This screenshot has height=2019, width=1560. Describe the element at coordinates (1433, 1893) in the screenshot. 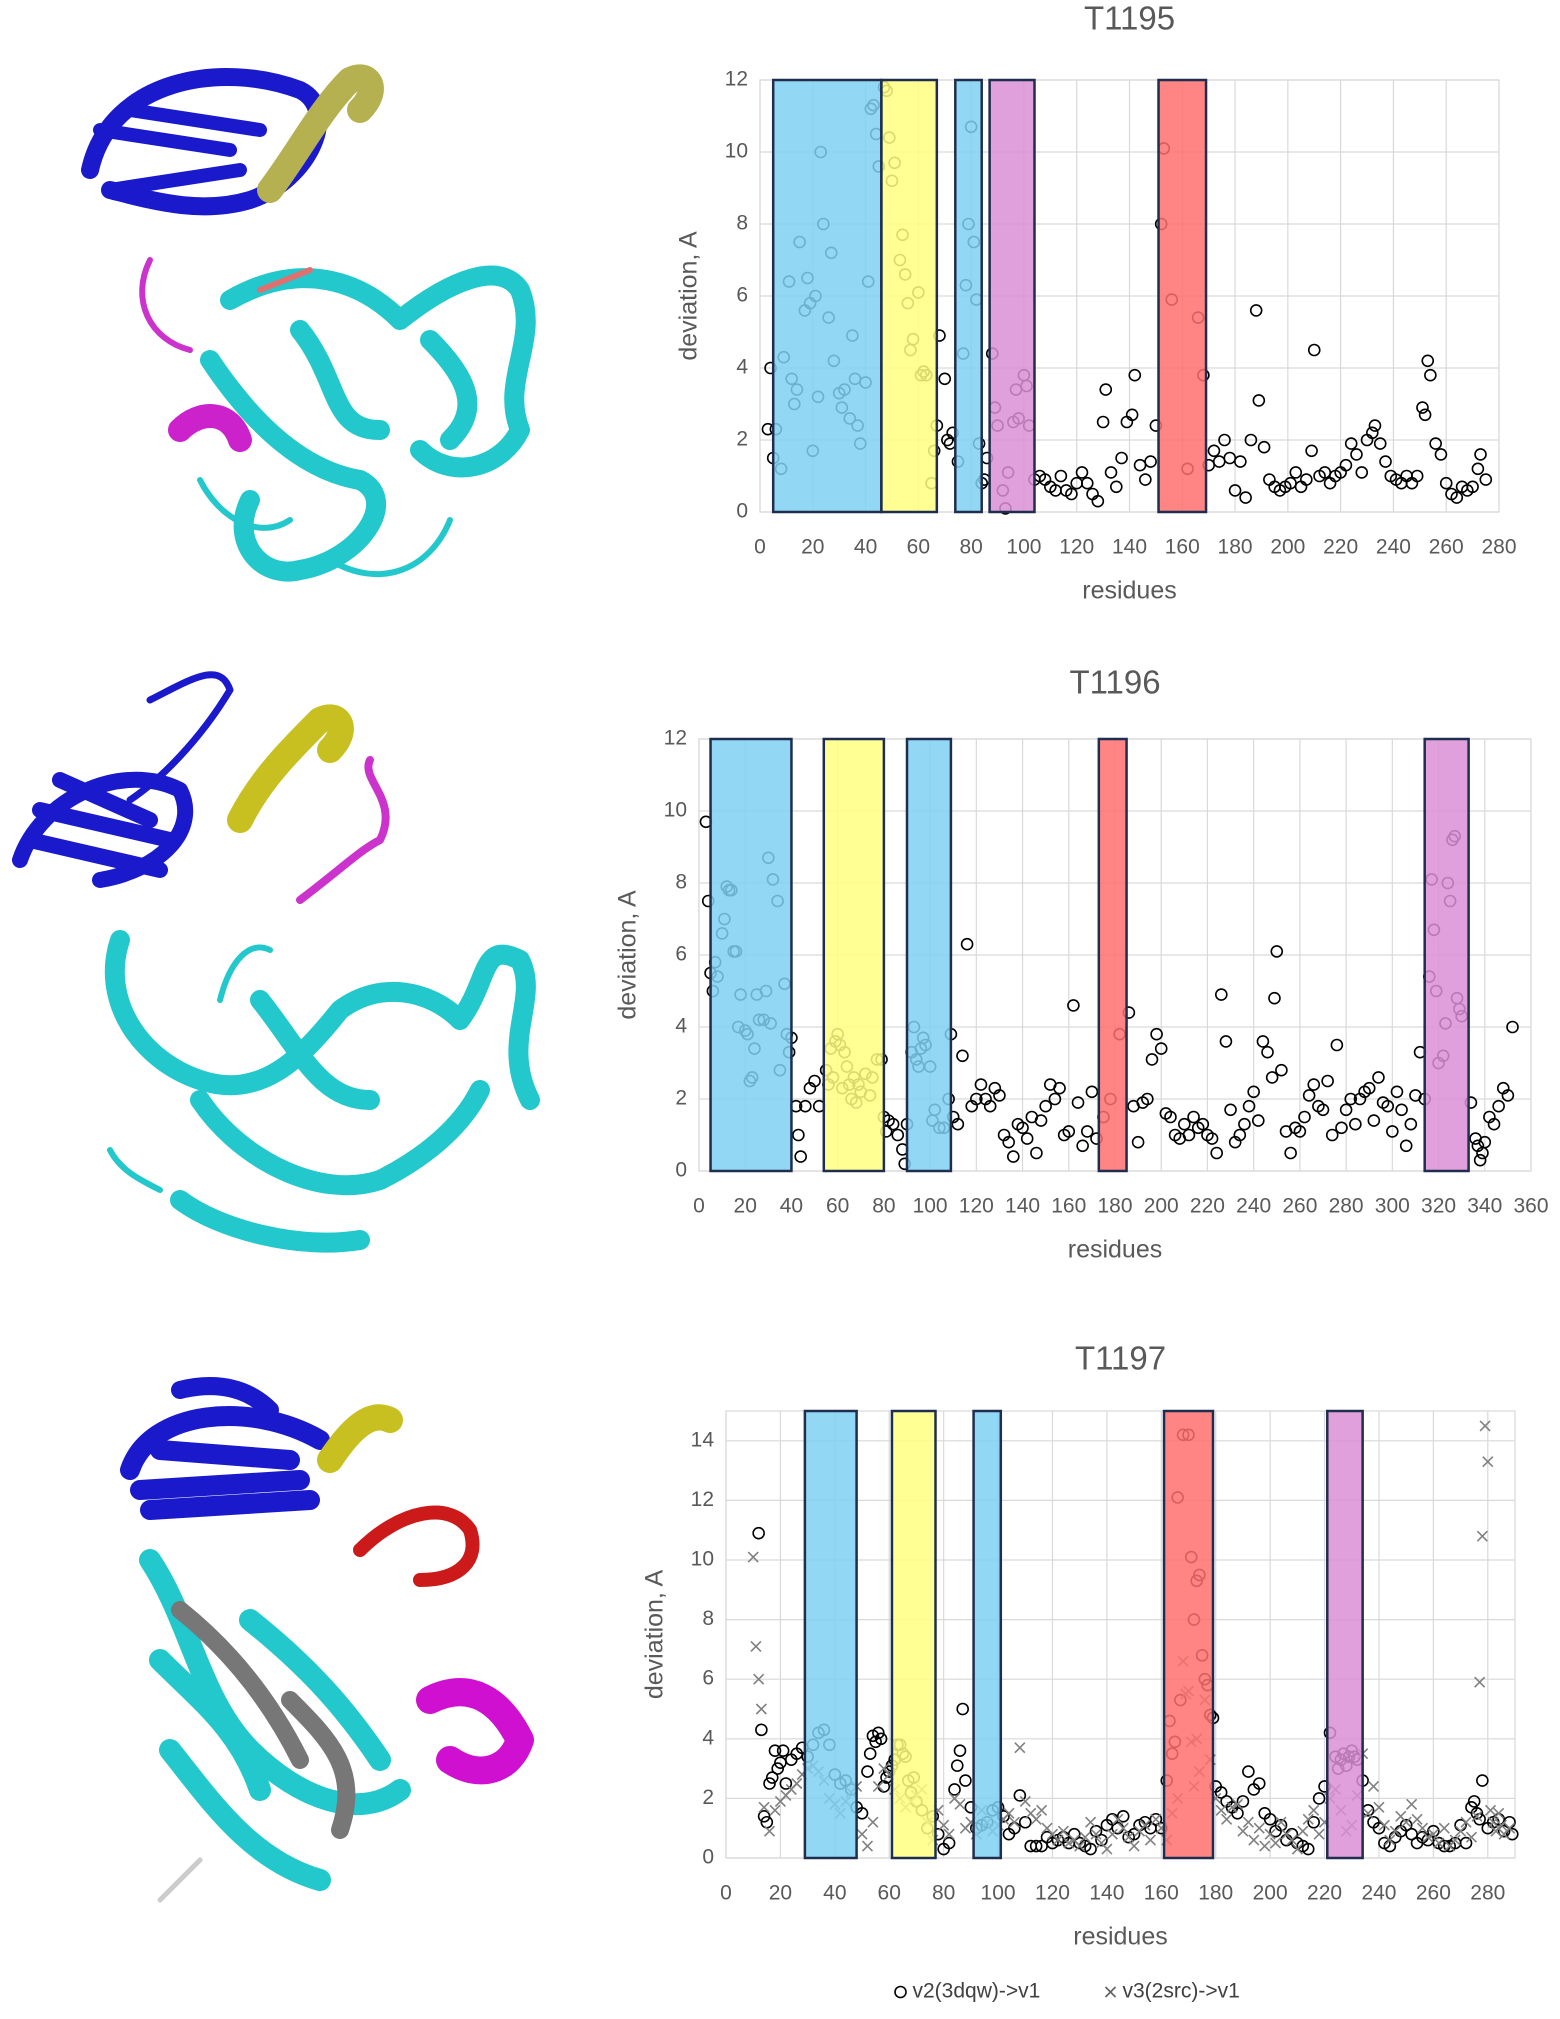

I see `x-tick-label: 260` at that location.